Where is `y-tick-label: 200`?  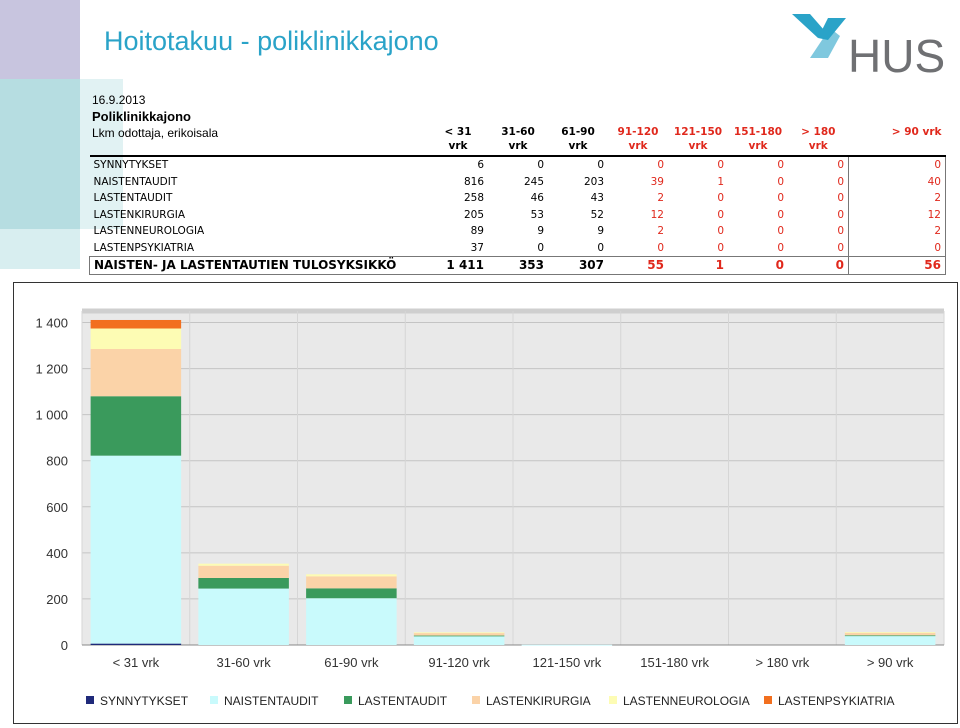
y-tick-label: 200 is located at coordinates (57, 599).